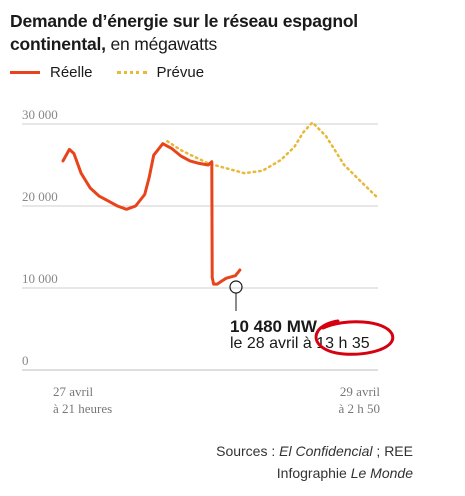 This screenshot has height=496, width=465. I want to click on legend-label-forecast: Prévue, so click(180, 72).